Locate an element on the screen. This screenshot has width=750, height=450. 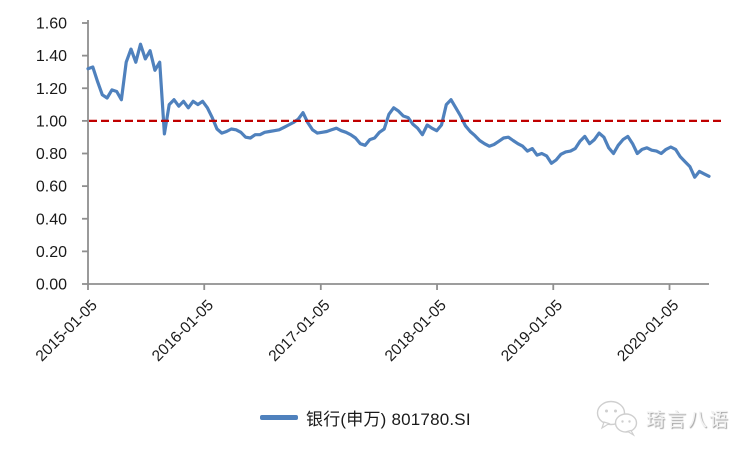
x-axis-tick-label: 2015-01-05 is located at coordinates (67, 331).